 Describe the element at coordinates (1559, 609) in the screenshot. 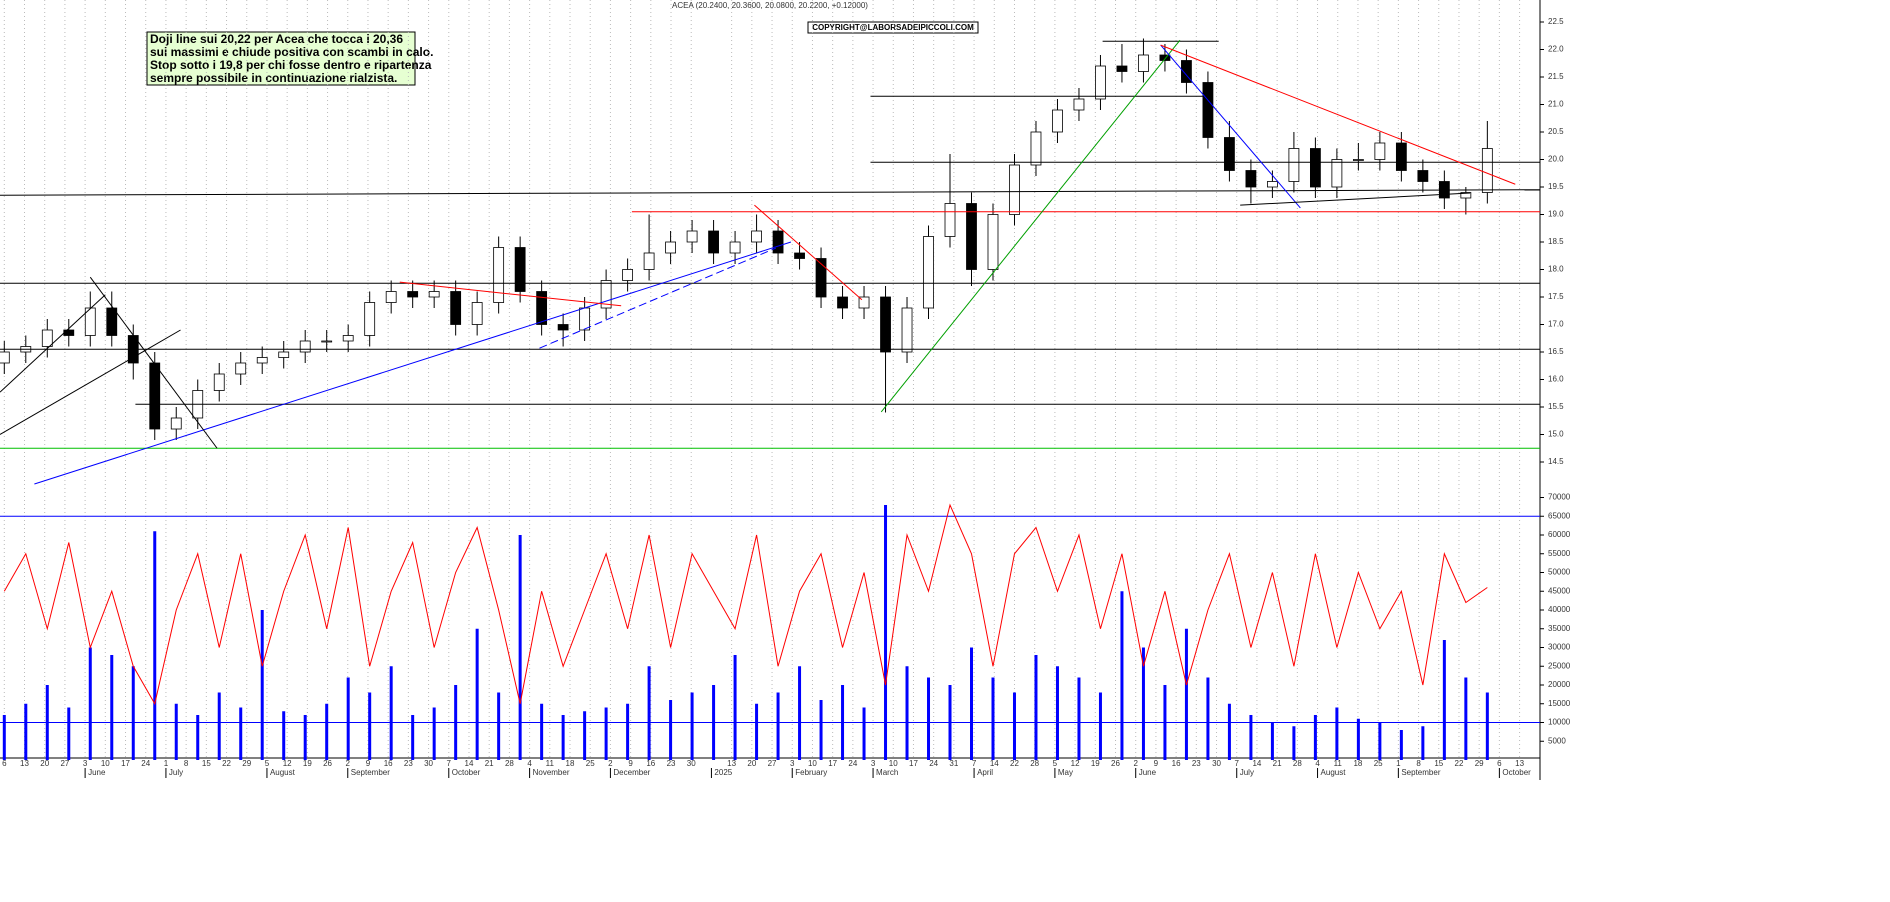

I see `y-tick-label: 40000` at that location.